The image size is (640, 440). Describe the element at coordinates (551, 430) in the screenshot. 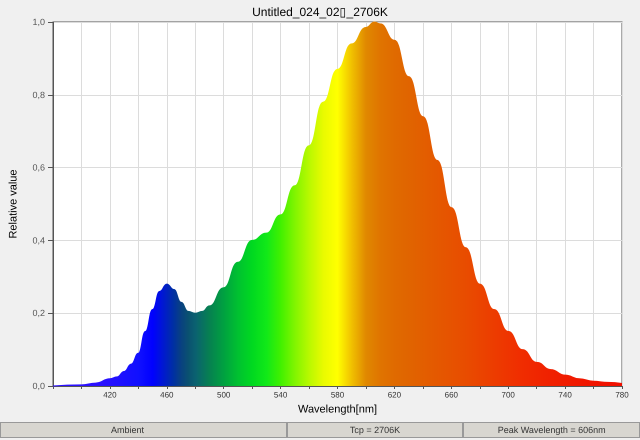

I see `text: Peak Wavelength = 606nm` at that location.